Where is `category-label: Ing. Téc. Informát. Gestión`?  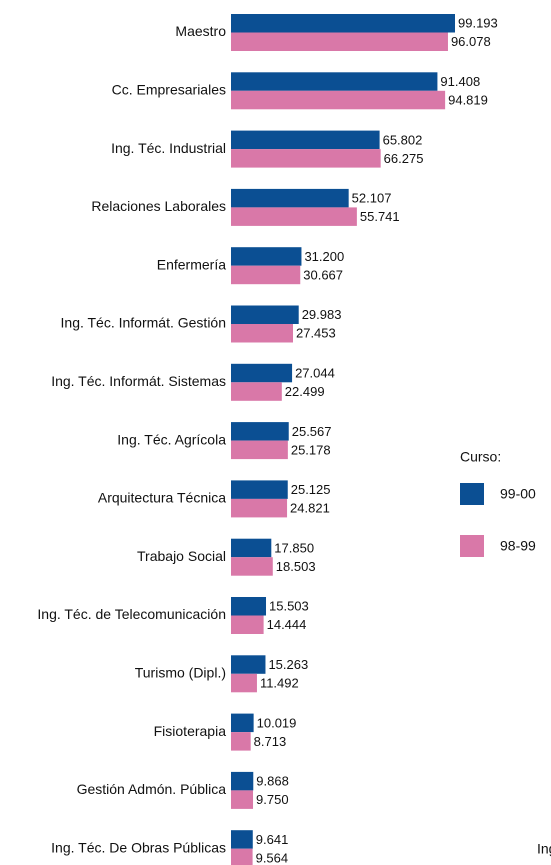
category-label: Ing. Téc. Informát. Gestión is located at coordinates (143, 323).